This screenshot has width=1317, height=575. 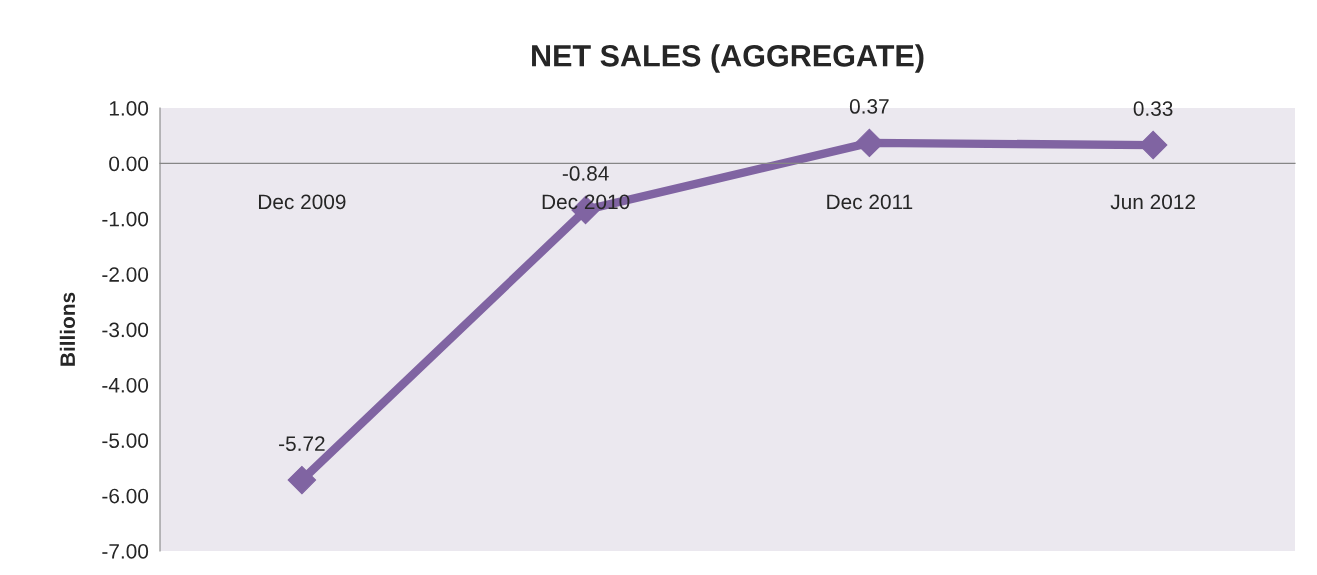 I want to click on y-tick-label: -3.00, so click(x=125, y=330).